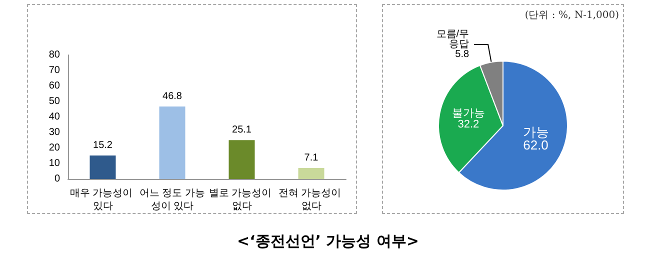  Describe the element at coordinates (535, 132) in the screenshot. I see `slice-label: 가능` at that location.